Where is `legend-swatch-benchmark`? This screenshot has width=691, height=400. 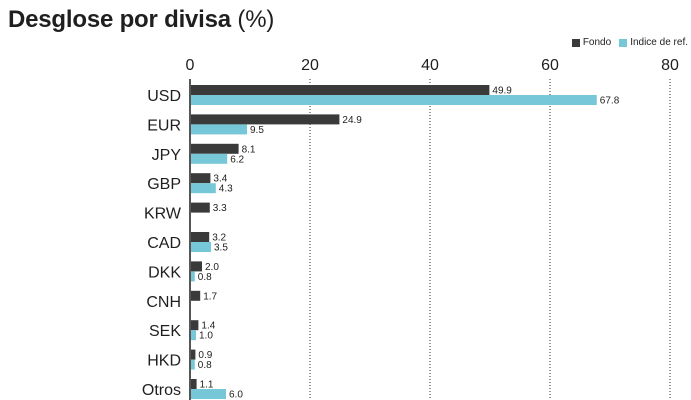
legend-swatch-benchmark is located at coordinates (623, 43).